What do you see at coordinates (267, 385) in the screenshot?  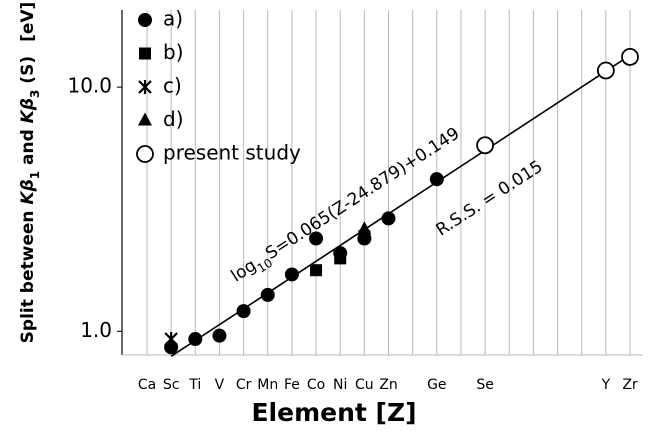 I see `x-tick-label: Mn` at bounding box center [267, 385].